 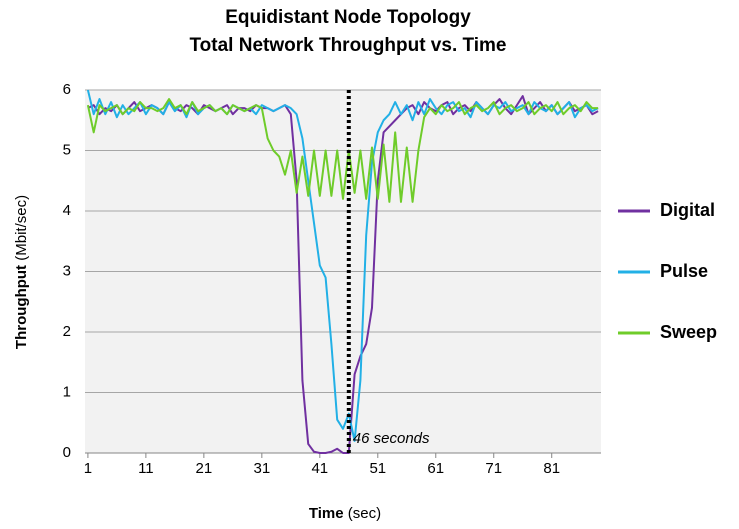 What do you see at coordinates (319, 468) in the screenshot?
I see `x-tick-label: 41` at bounding box center [319, 468].